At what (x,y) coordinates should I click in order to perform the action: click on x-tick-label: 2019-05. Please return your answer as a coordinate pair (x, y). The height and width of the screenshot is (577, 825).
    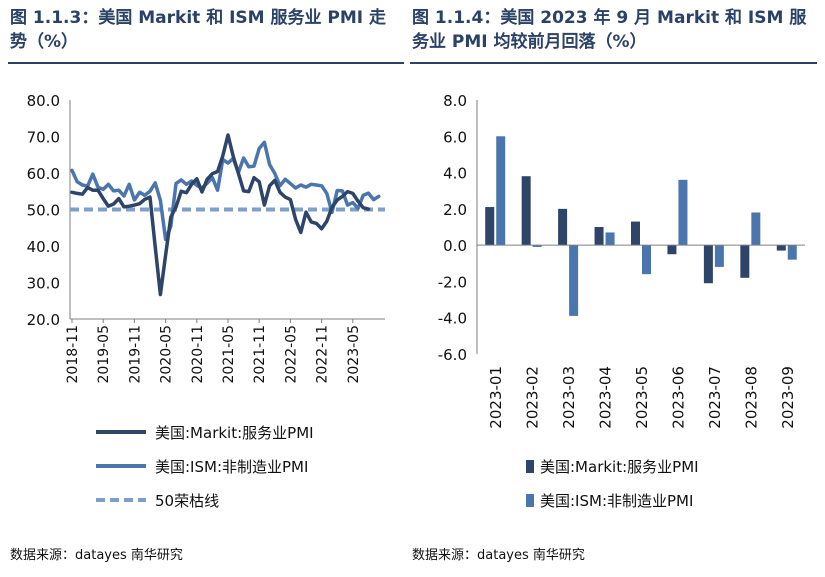
    Looking at the image, I should click on (104, 354).